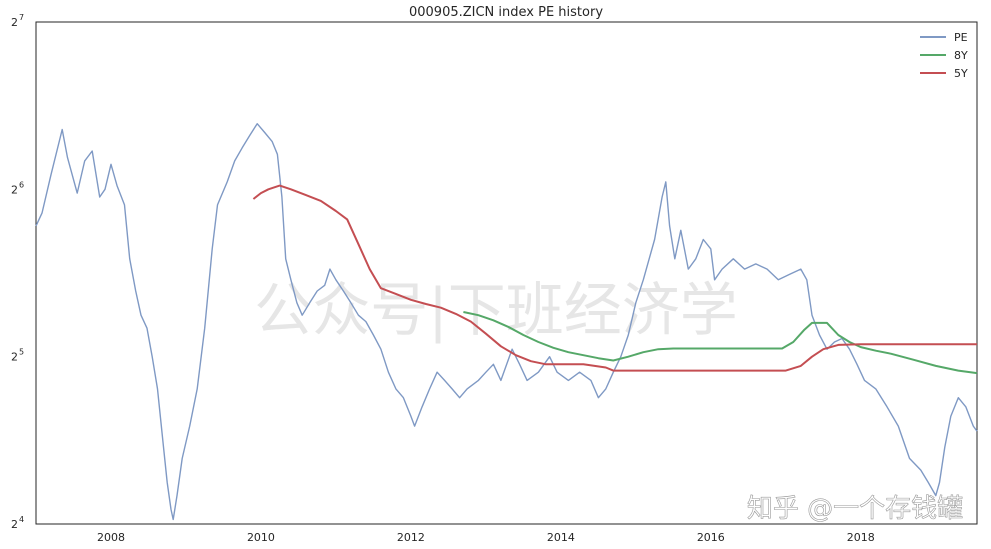 This screenshot has height=549, width=991. What do you see at coordinates (411, 537) in the screenshot?
I see `x-tick-label: 2012` at bounding box center [411, 537].